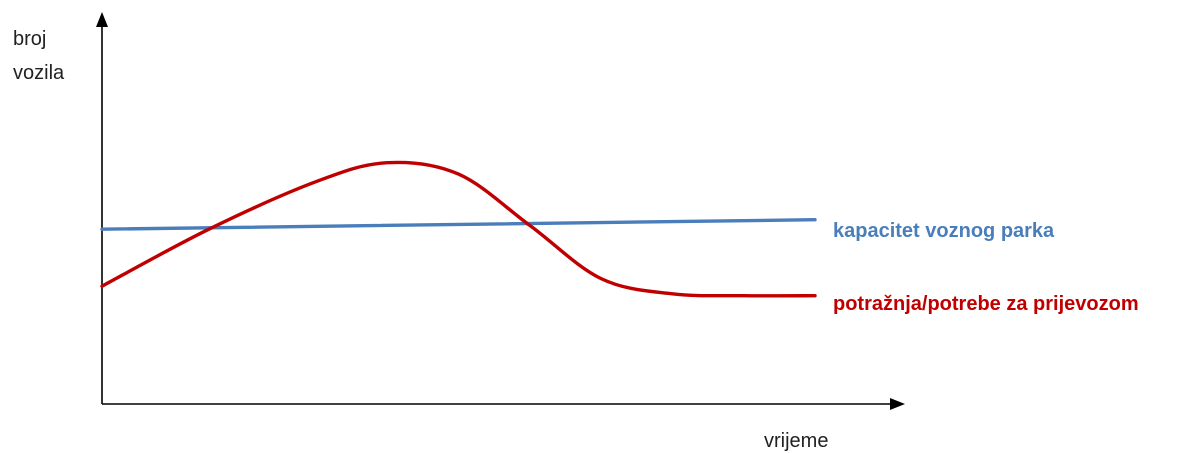 The image size is (1197, 453). Describe the element at coordinates (796, 441) in the screenshot. I see `x-axis-label: vrijeme` at that location.